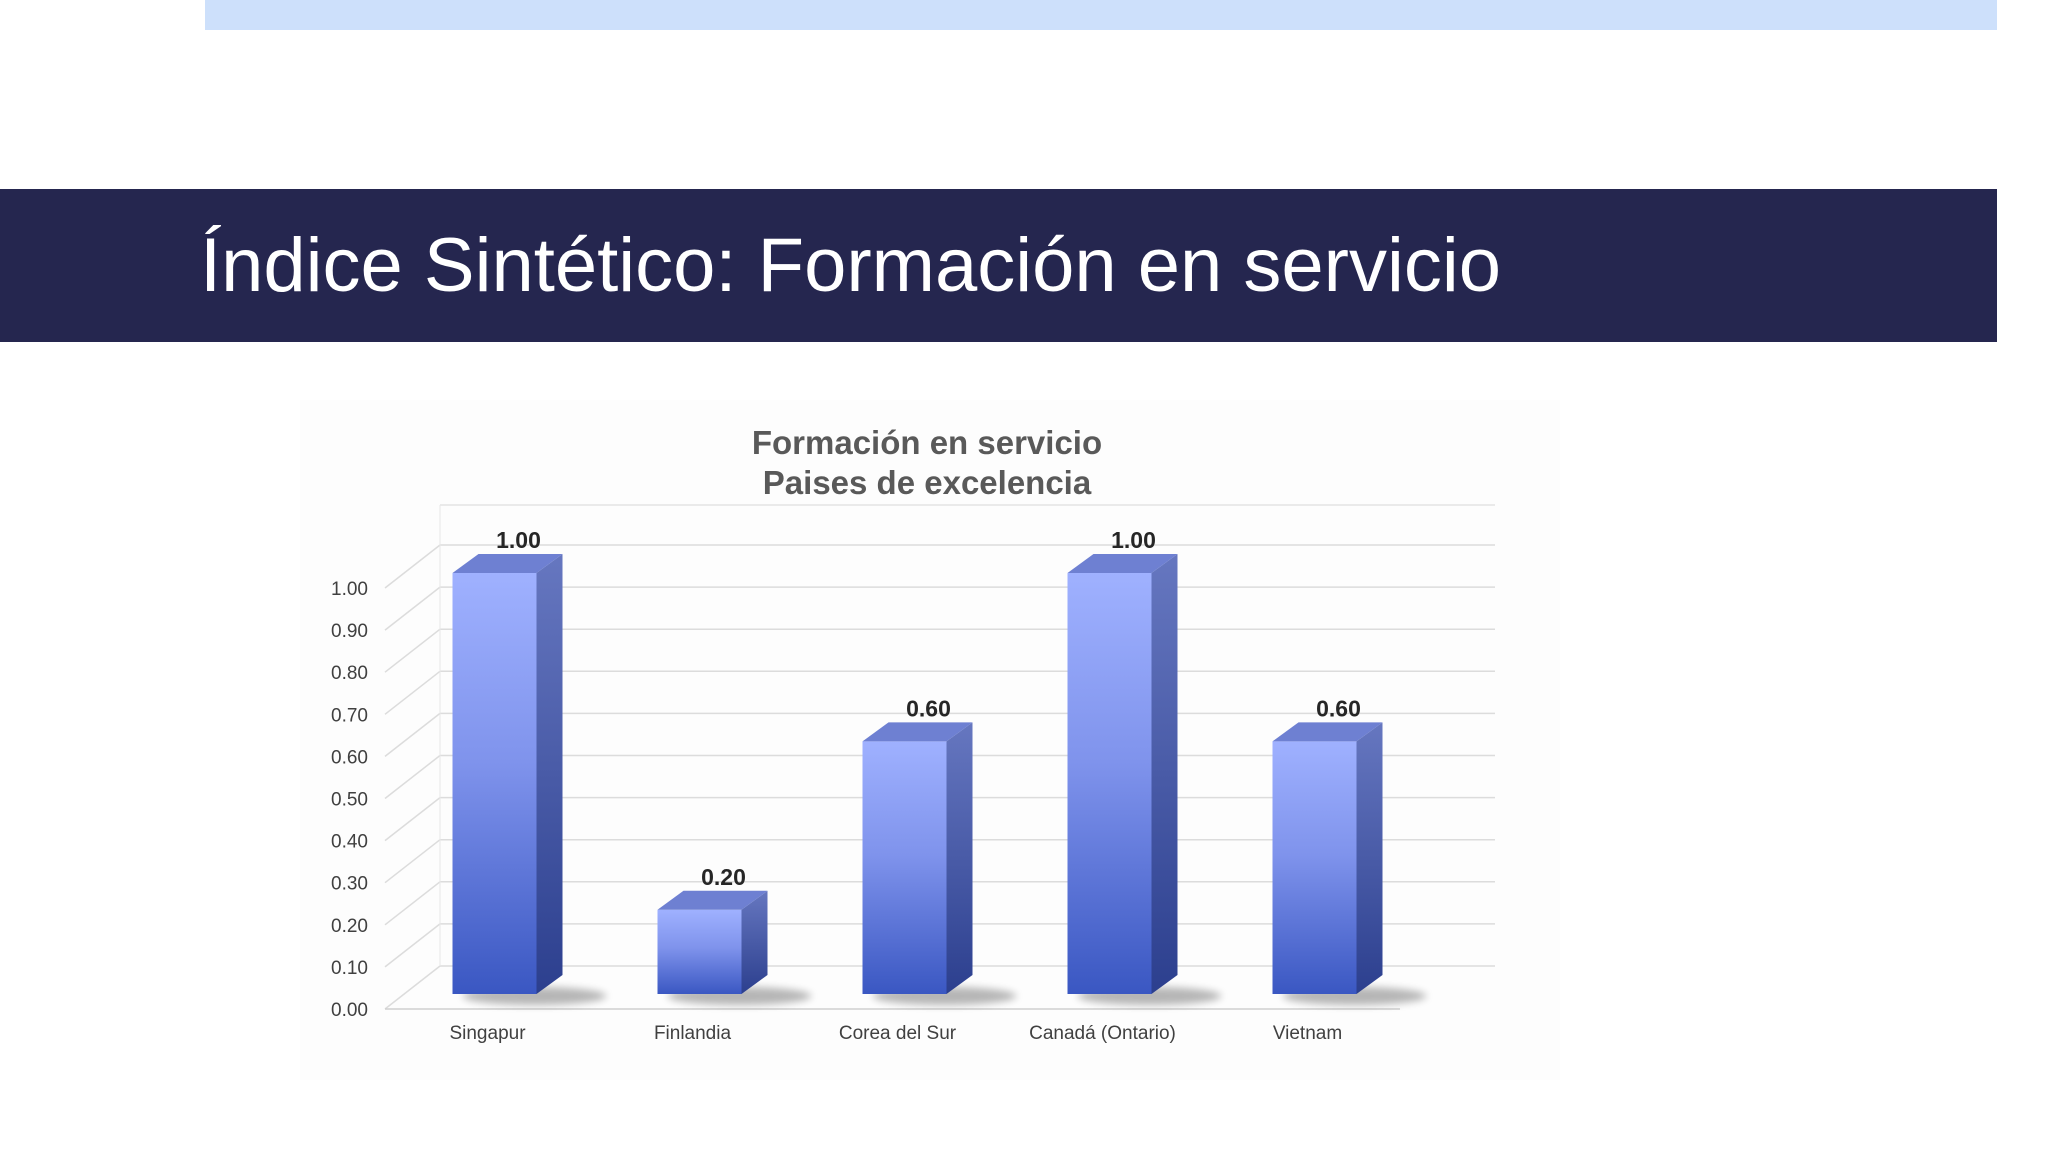  What do you see at coordinates (349, 715) in the screenshot?
I see `y-tick-label: 0.70` at bounding box center [349, 715].